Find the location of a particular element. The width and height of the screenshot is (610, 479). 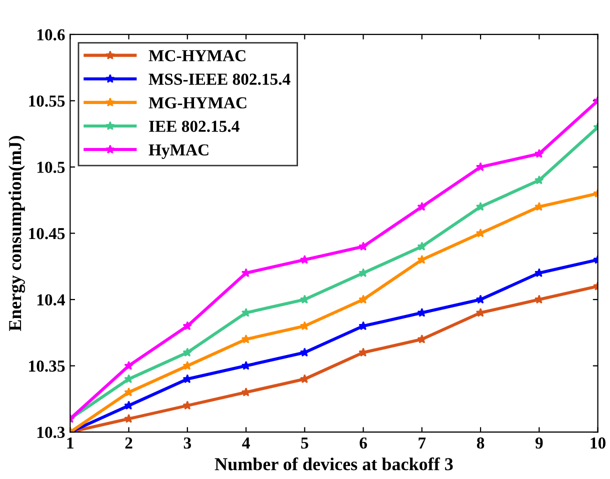

y-tick-label: 10.6 is located at coordinates (51, 35).